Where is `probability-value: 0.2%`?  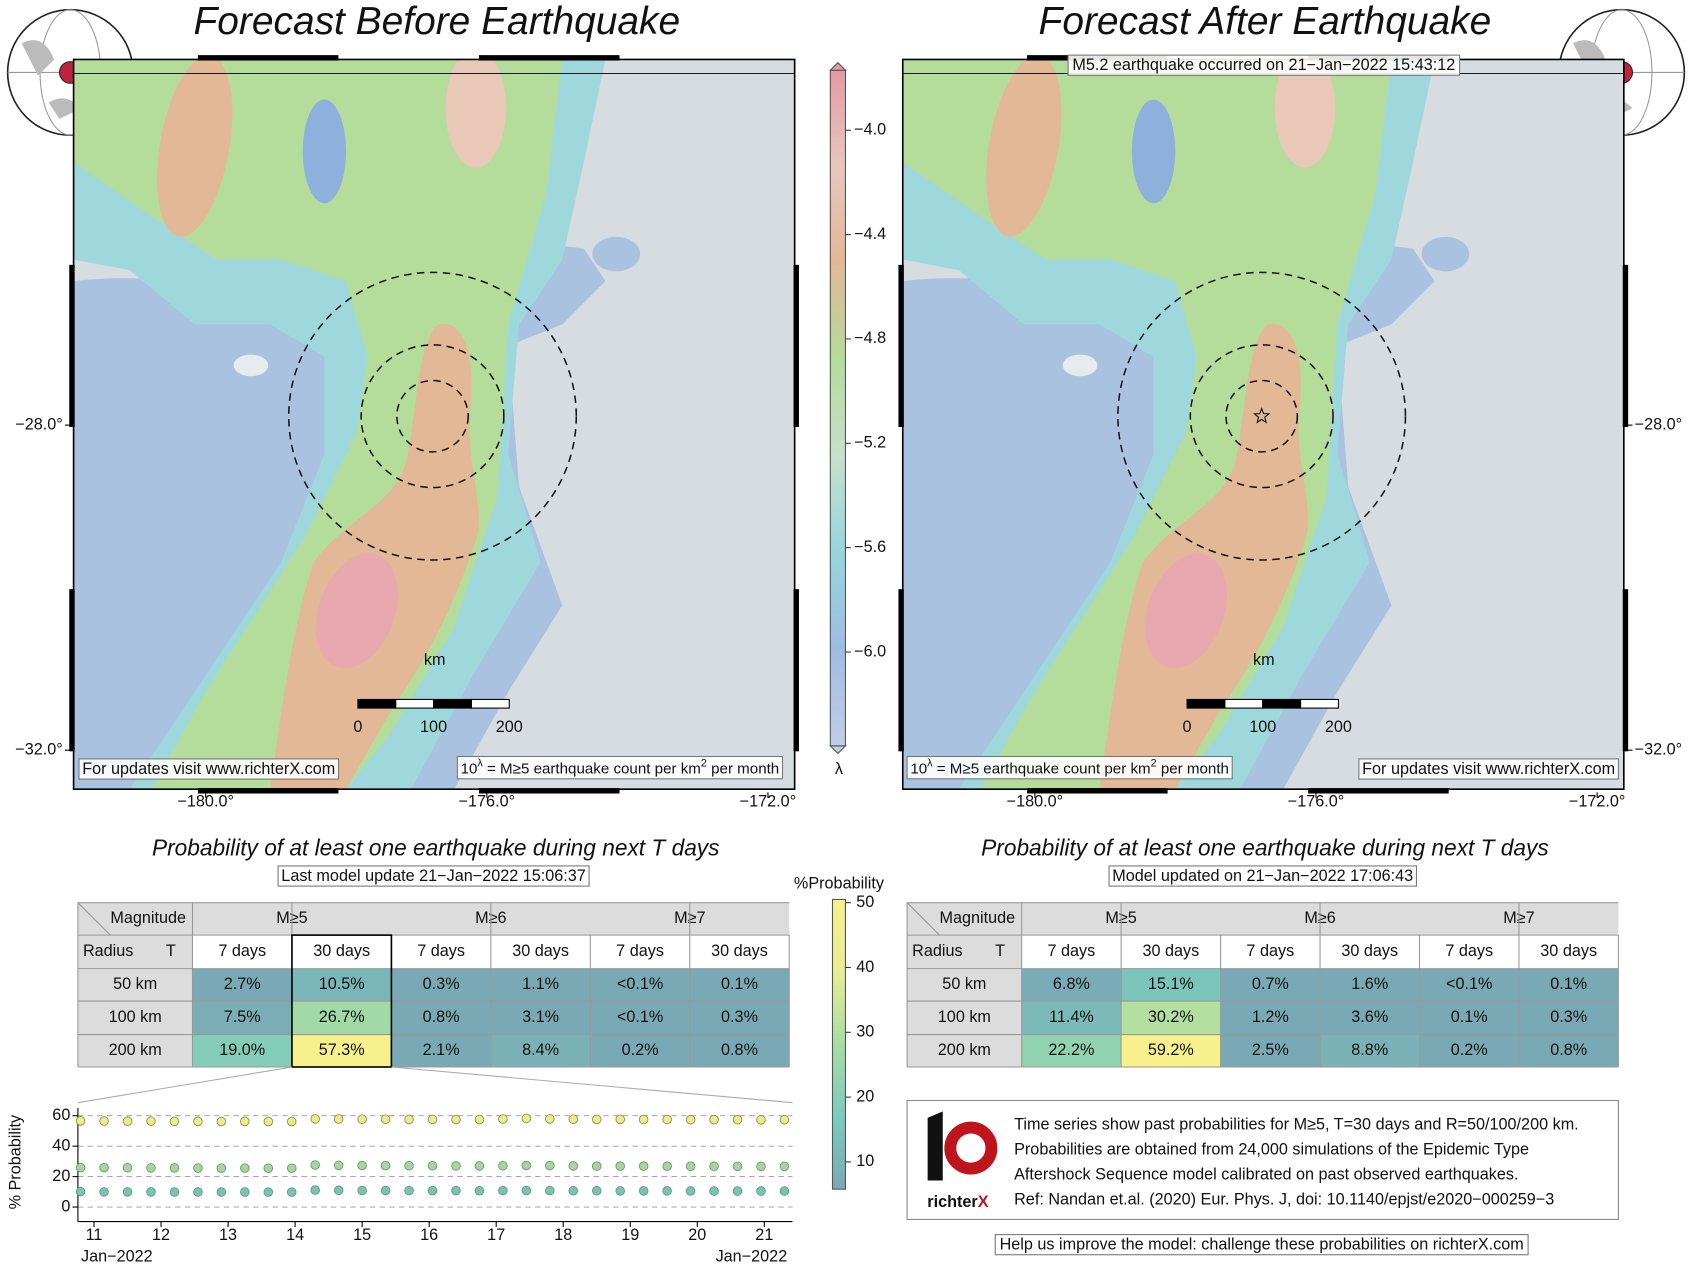 probability-value: 0.2% is located at coordinates (1469, 1050).